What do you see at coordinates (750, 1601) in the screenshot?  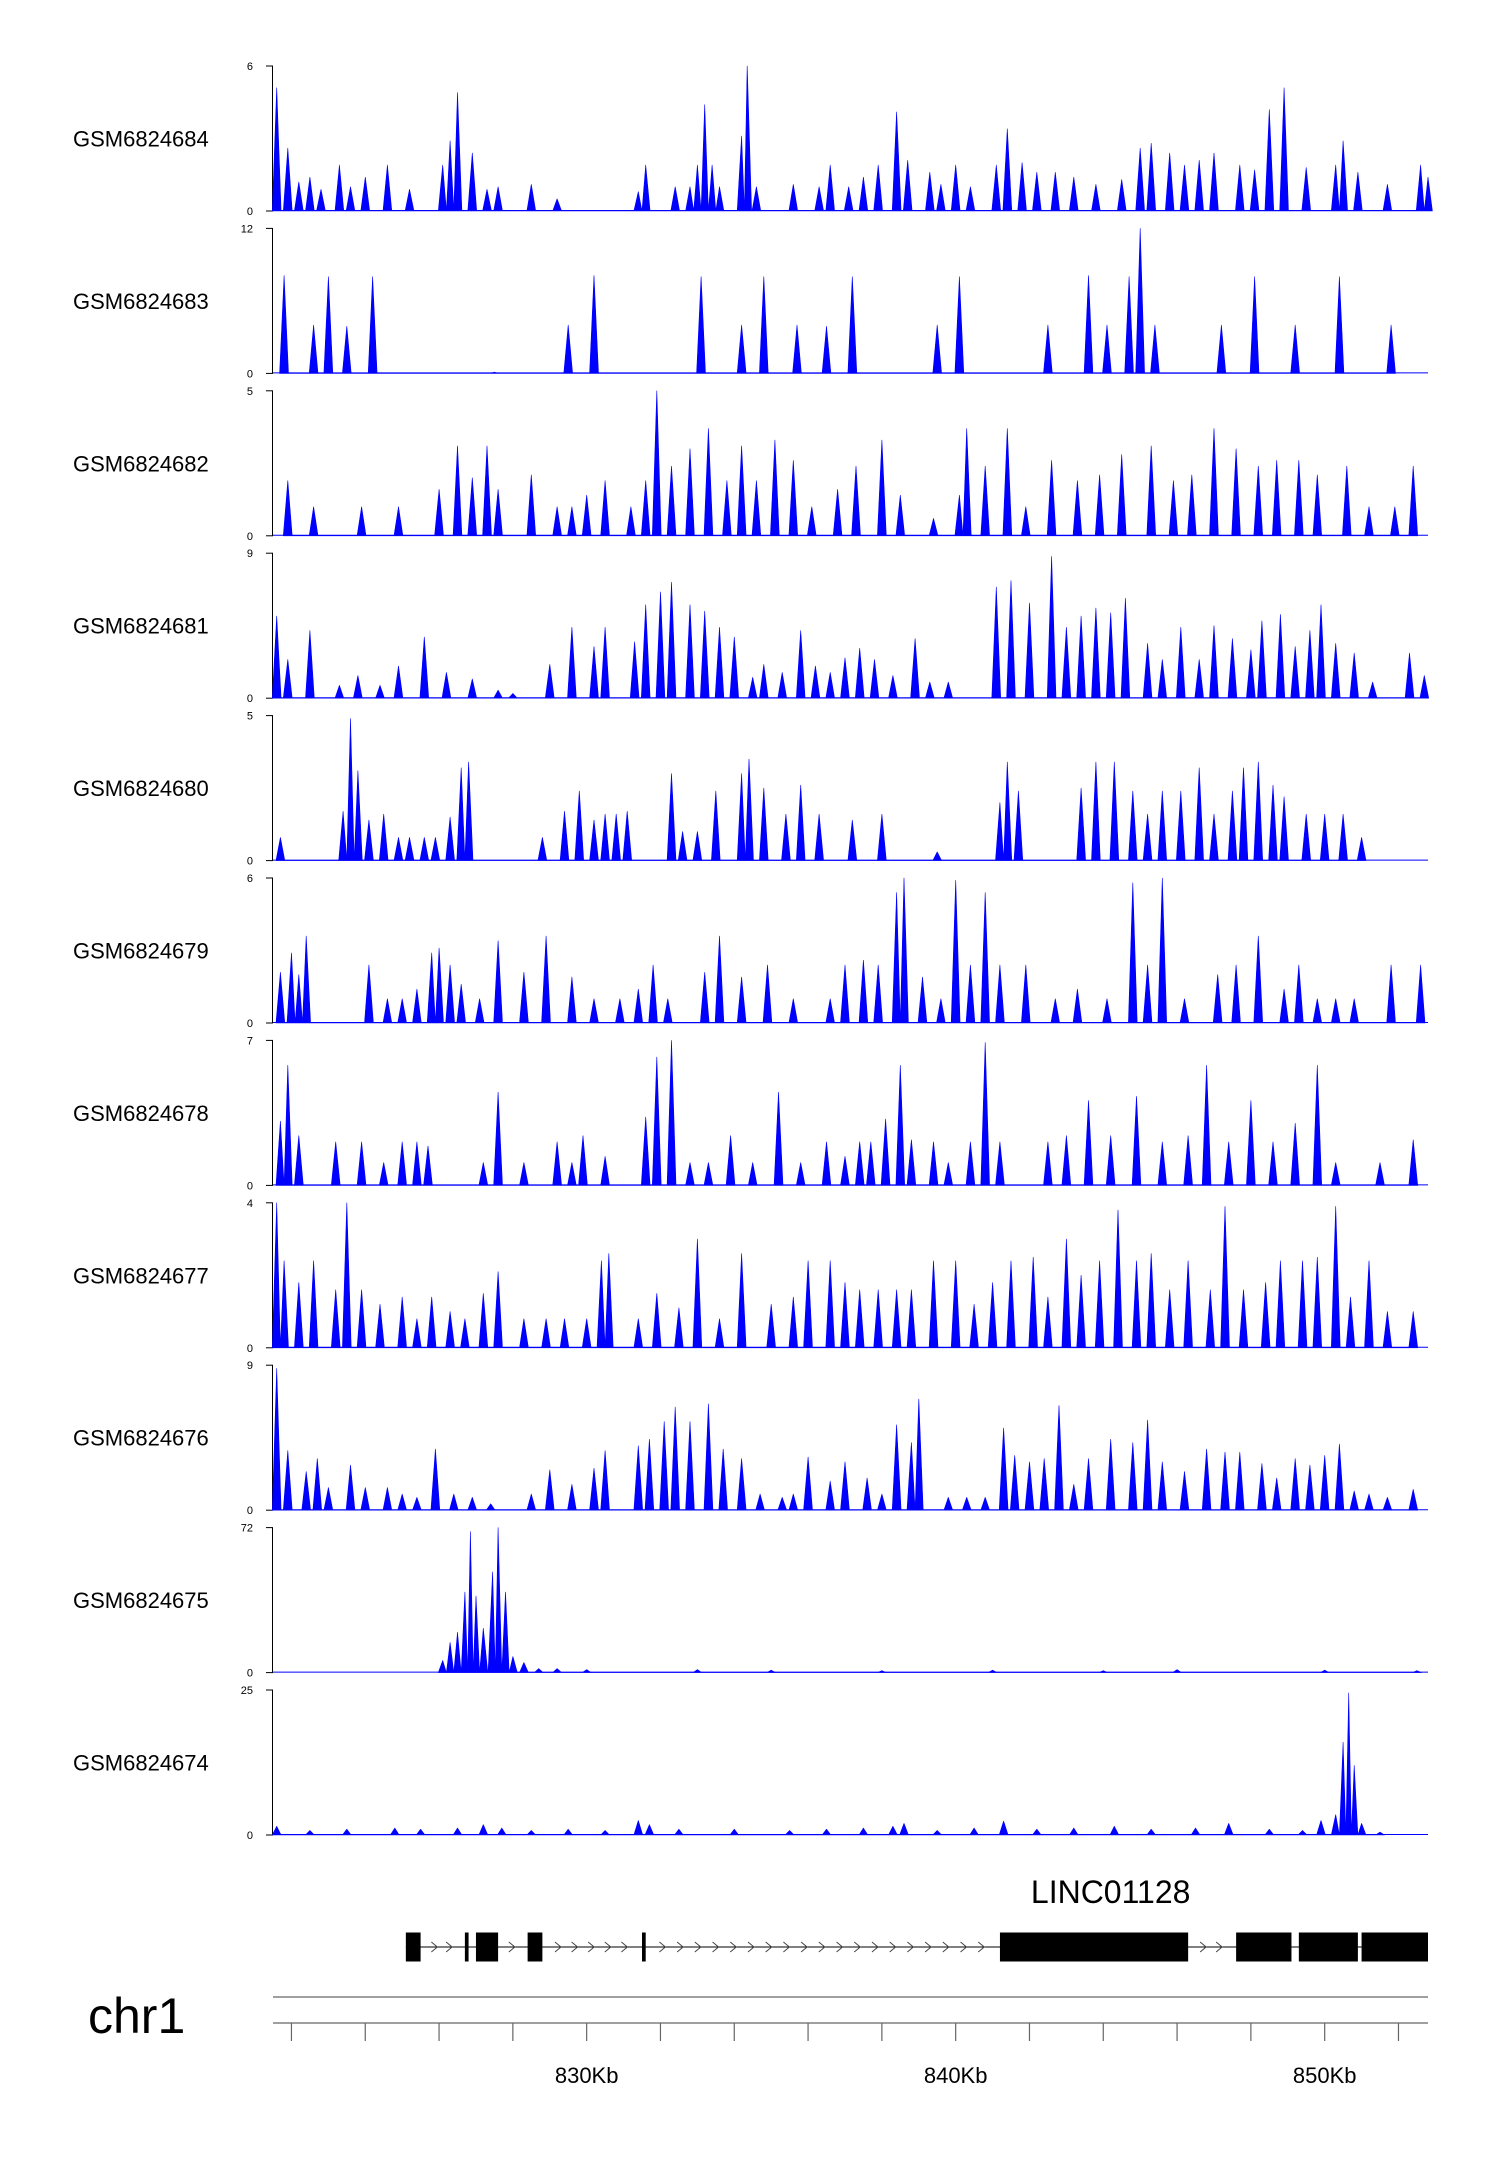 I see `track-GSM6824675: GSM6824675 72 0` at bounding box center [750, 1601].